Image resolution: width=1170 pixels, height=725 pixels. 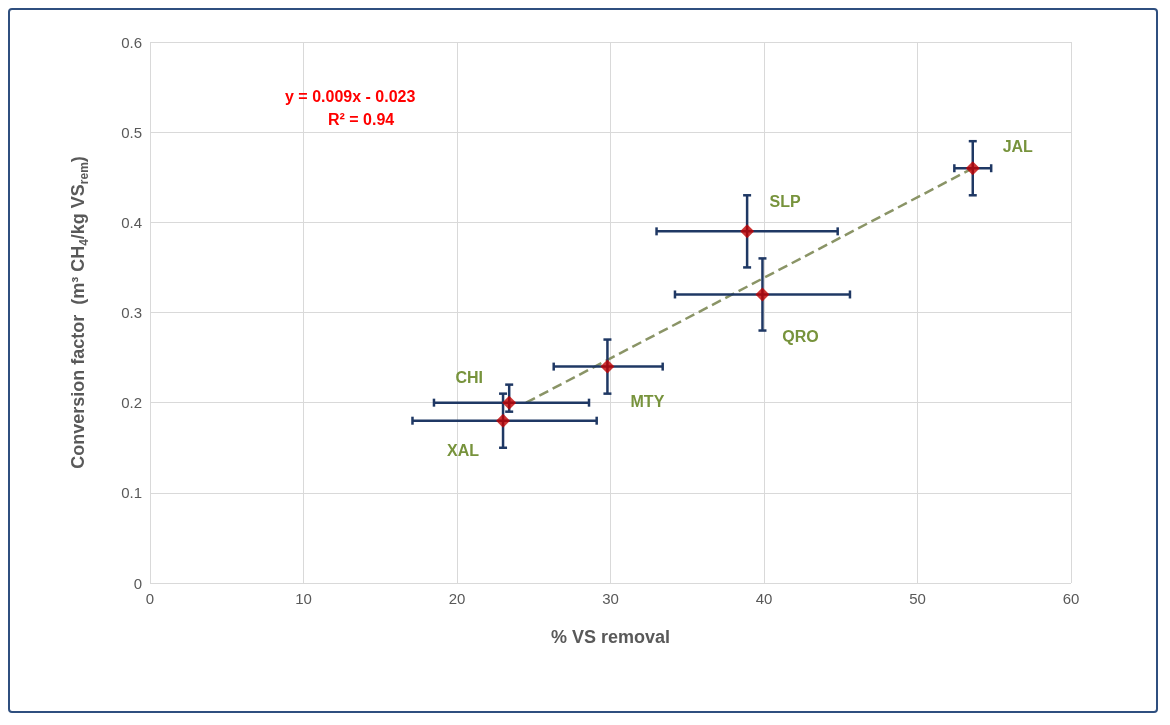 I want to click on x-axis-title: % VS removal, so click(x=610, y=637).